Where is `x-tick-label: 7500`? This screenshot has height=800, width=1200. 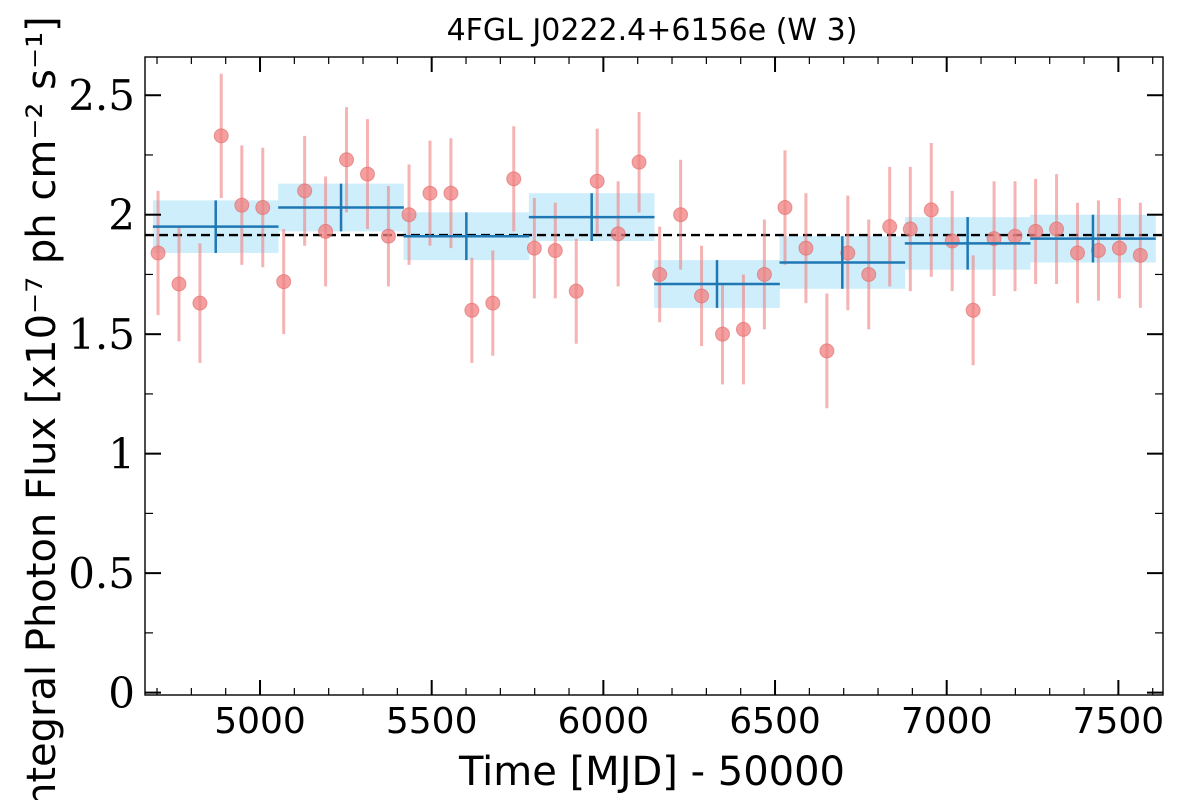
x-tick-label: 7500 is located at coordinates (1119, 721).